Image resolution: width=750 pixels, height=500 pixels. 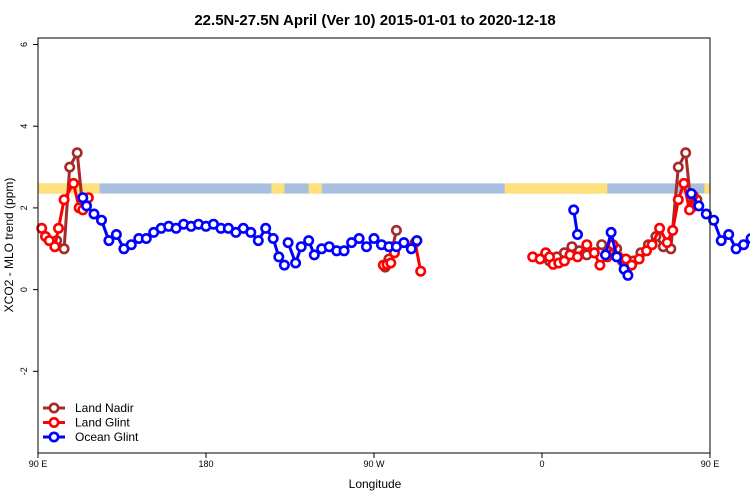 I want to click on land-ocean-strip, so click(x=374, y=188).